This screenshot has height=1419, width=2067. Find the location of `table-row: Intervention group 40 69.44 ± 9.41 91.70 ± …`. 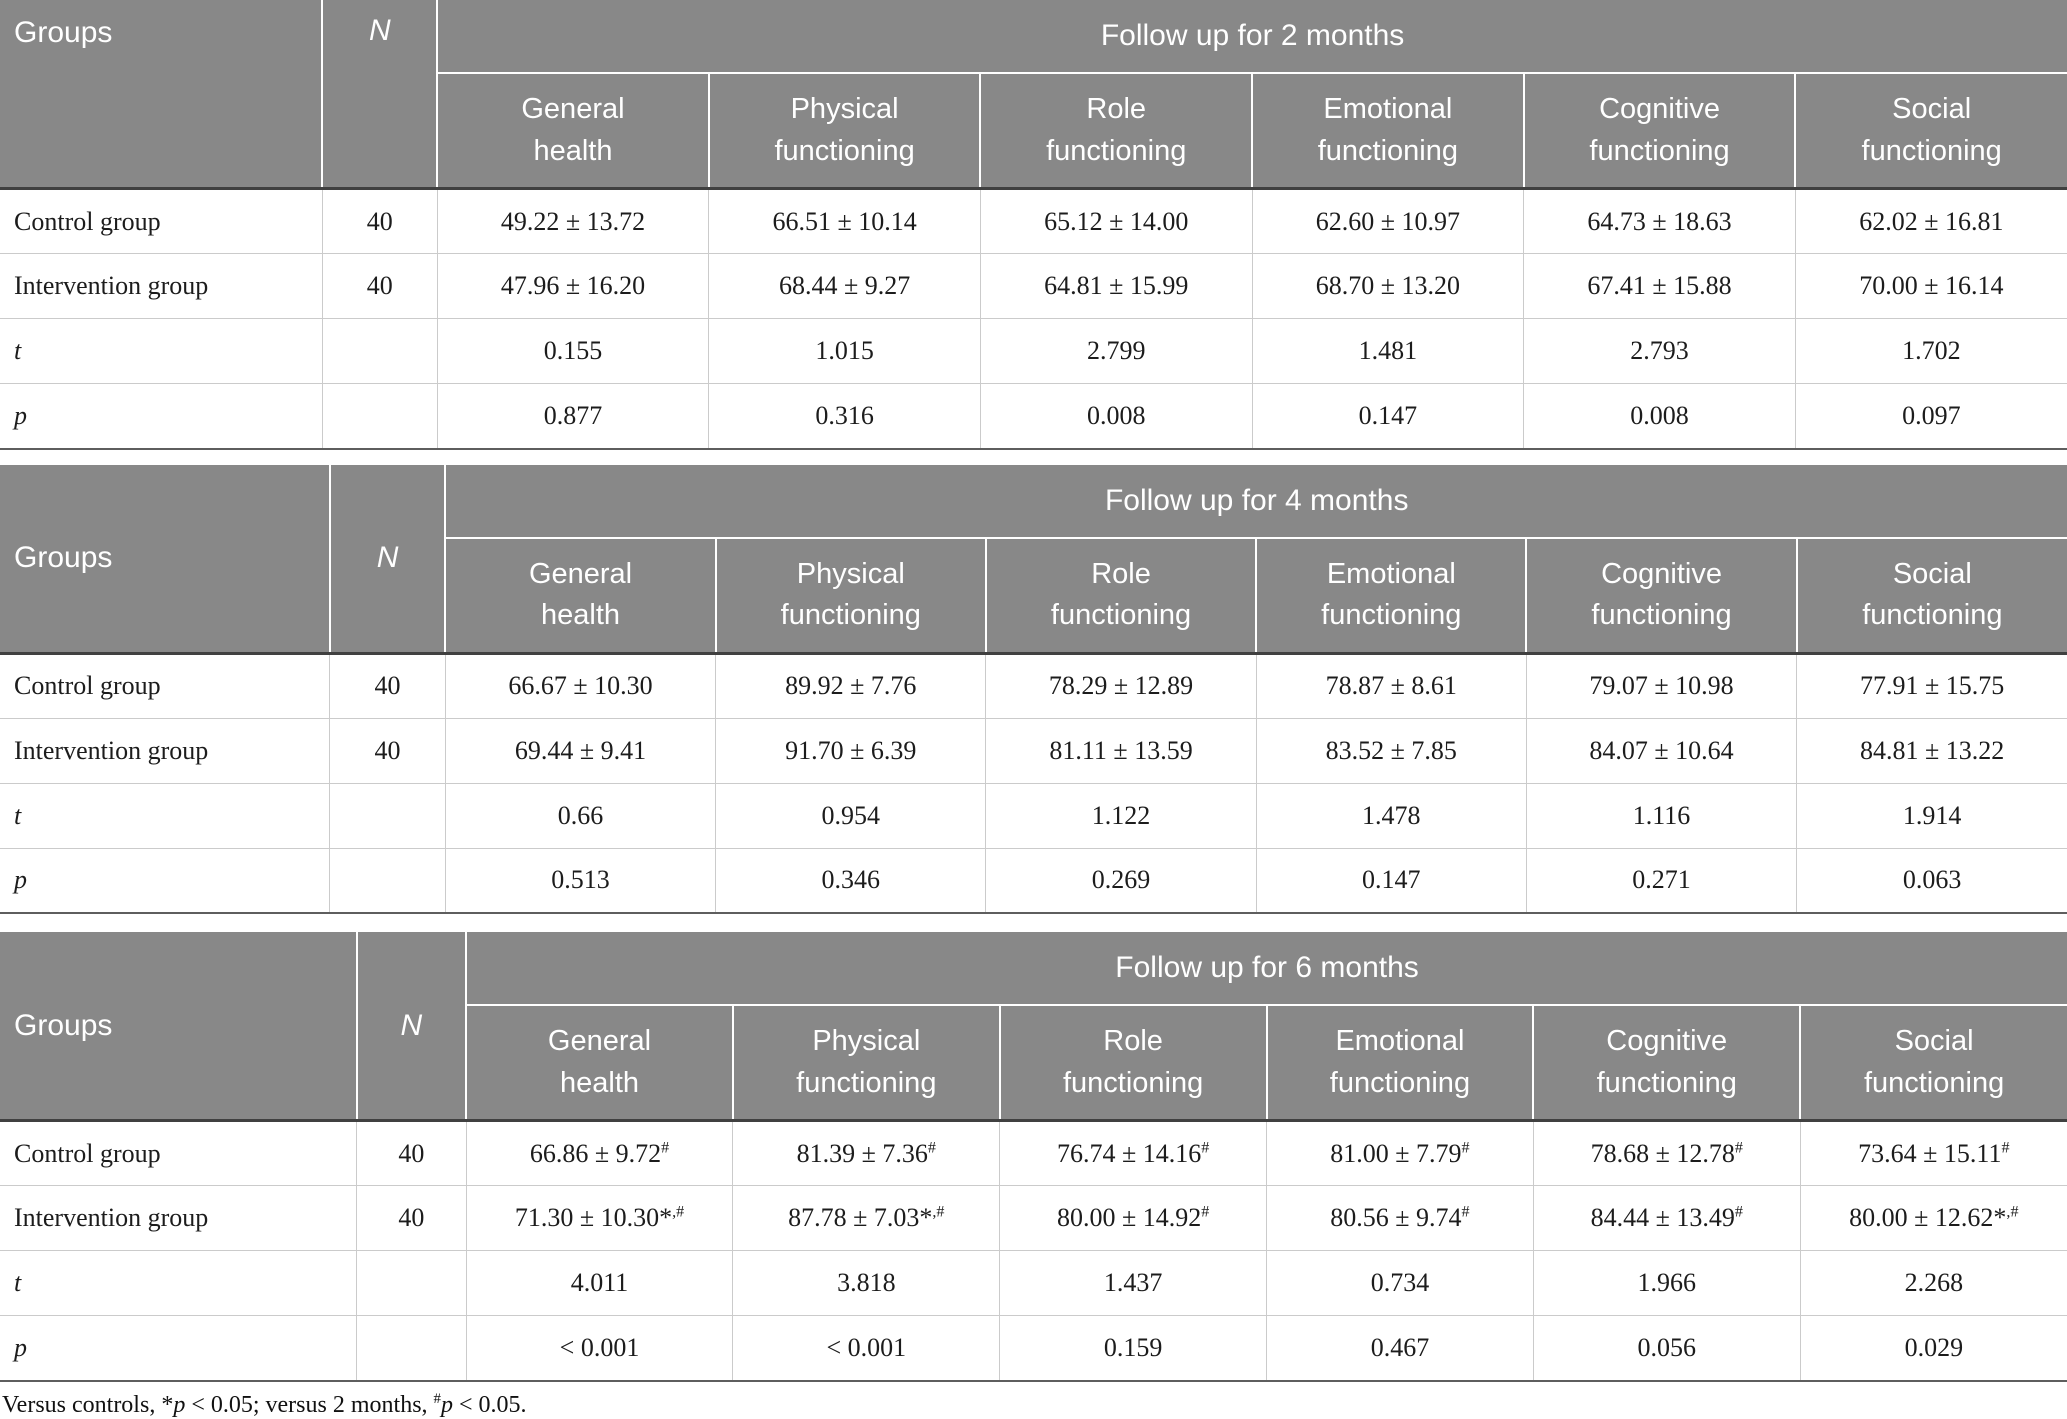

table-row: Intervention group 40 69.44 ± 9.41 91.70 ± … is located at coordinates (1033, 750).